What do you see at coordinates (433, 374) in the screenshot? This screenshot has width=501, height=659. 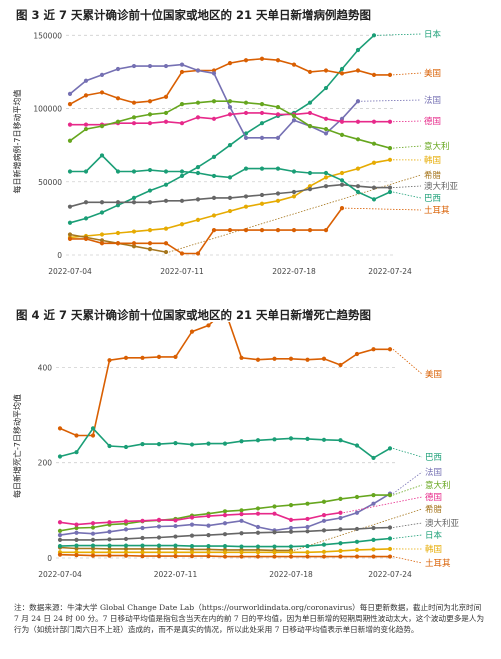 I see `series-label: 美国` at bounding box center [433, 374].